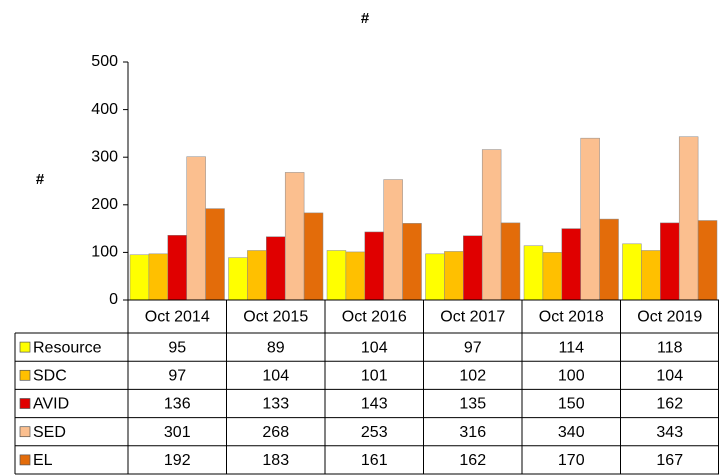 This screenshot has height=475, width=719. Describe the element at coordinates (177, 347) in the screenshot. I see `table-value: 95` at that location.